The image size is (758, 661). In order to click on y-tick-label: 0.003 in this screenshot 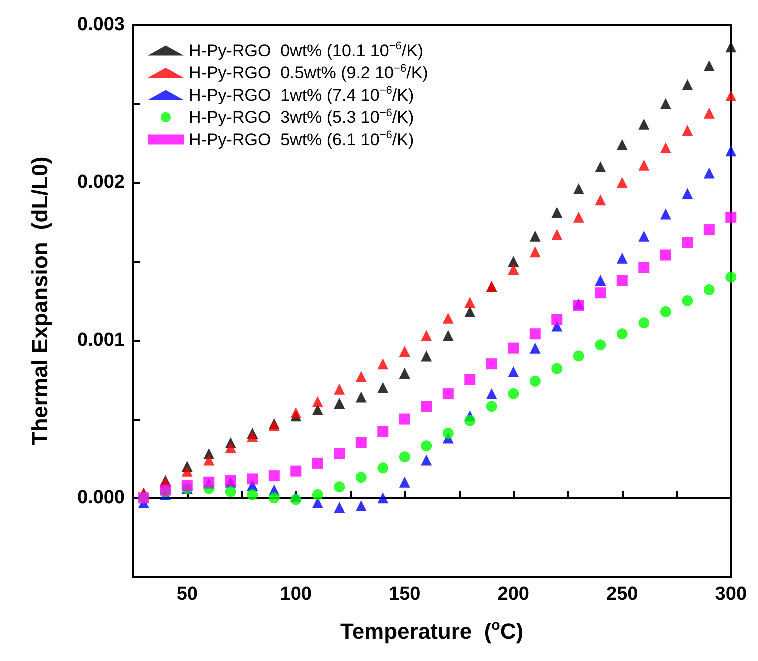, I will do `click(101, 25)`.